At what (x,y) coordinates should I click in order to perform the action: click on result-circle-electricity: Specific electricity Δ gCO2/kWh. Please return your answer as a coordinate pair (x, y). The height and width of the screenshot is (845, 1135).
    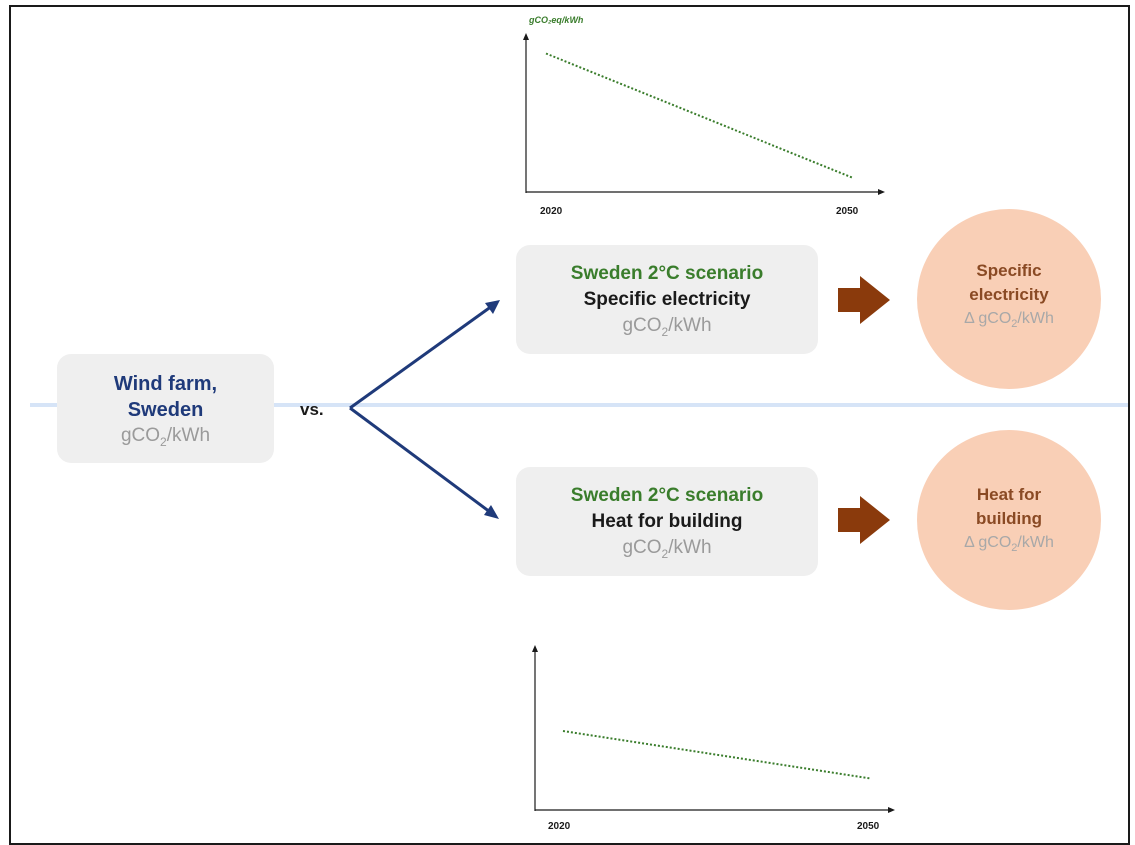
    Looking at the image, I should click on (1009, 299).